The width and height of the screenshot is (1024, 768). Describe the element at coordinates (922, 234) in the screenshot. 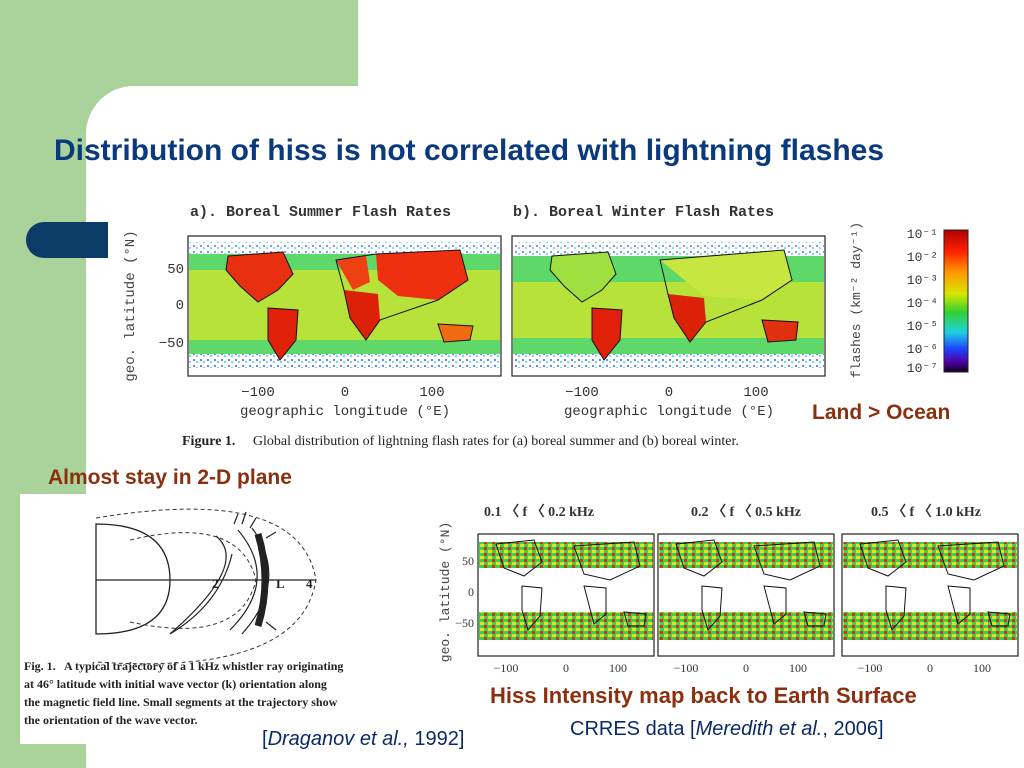

I see `colorbar-tick: 10⁻¹` at that location.